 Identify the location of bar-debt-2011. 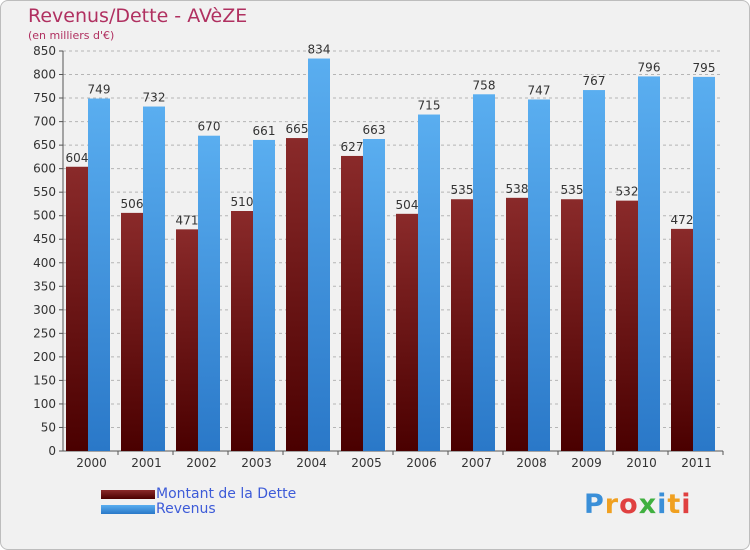
(682, 339).